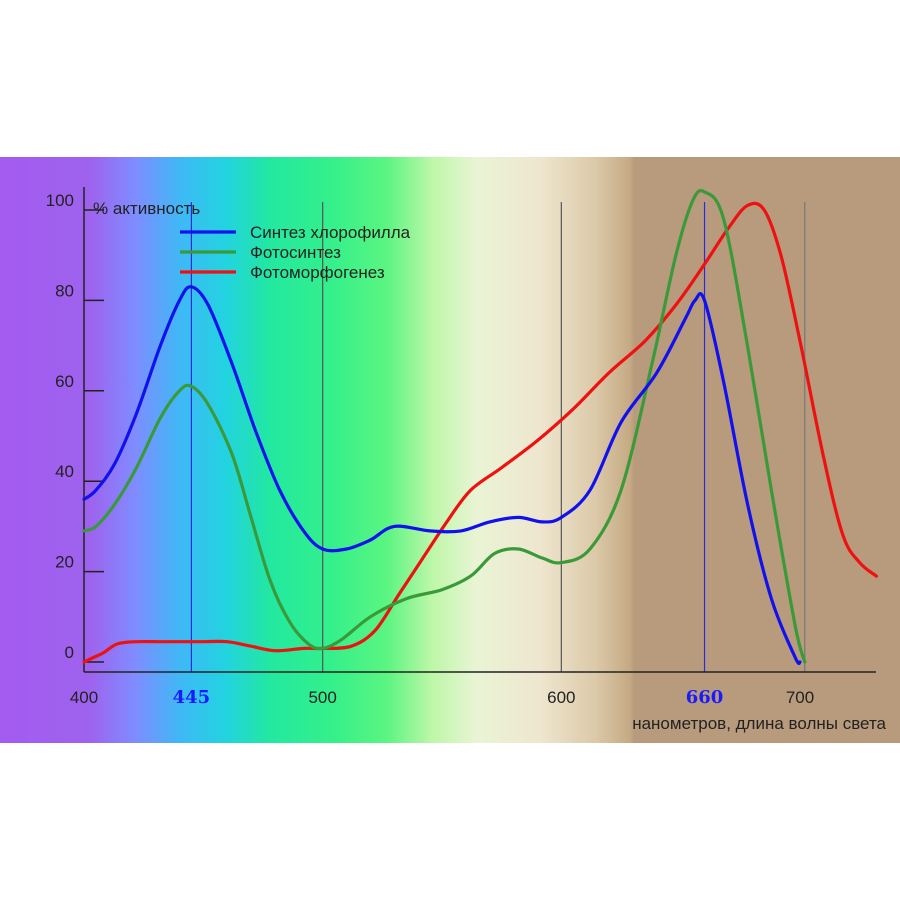 This screenshot has width=900, height=900. What do you see at coordinates (330, 232) in the screenshot?
I see `legend-label-chlorophyll-synthesis: Синтез хлорофилла` at bounding box center [330, 232].